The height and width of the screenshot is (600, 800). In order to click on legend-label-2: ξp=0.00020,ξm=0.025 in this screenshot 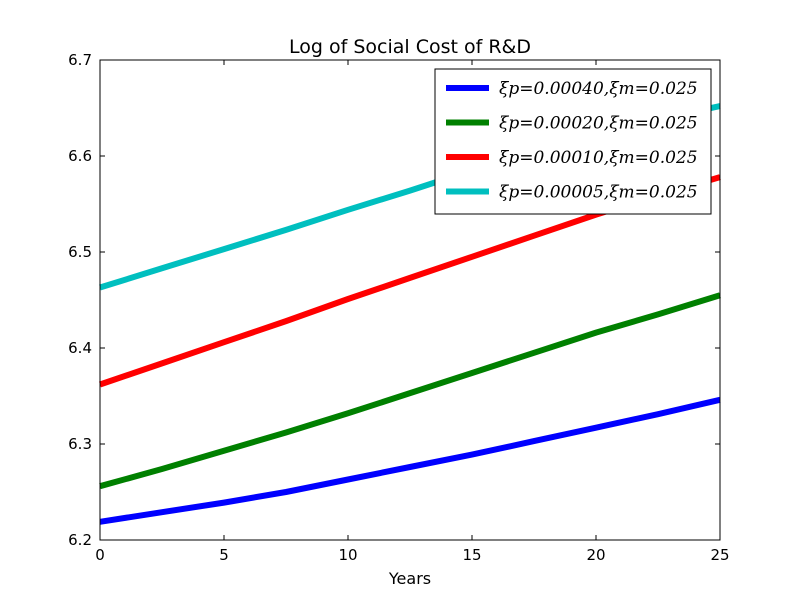, I will do `click(598, 124)`.